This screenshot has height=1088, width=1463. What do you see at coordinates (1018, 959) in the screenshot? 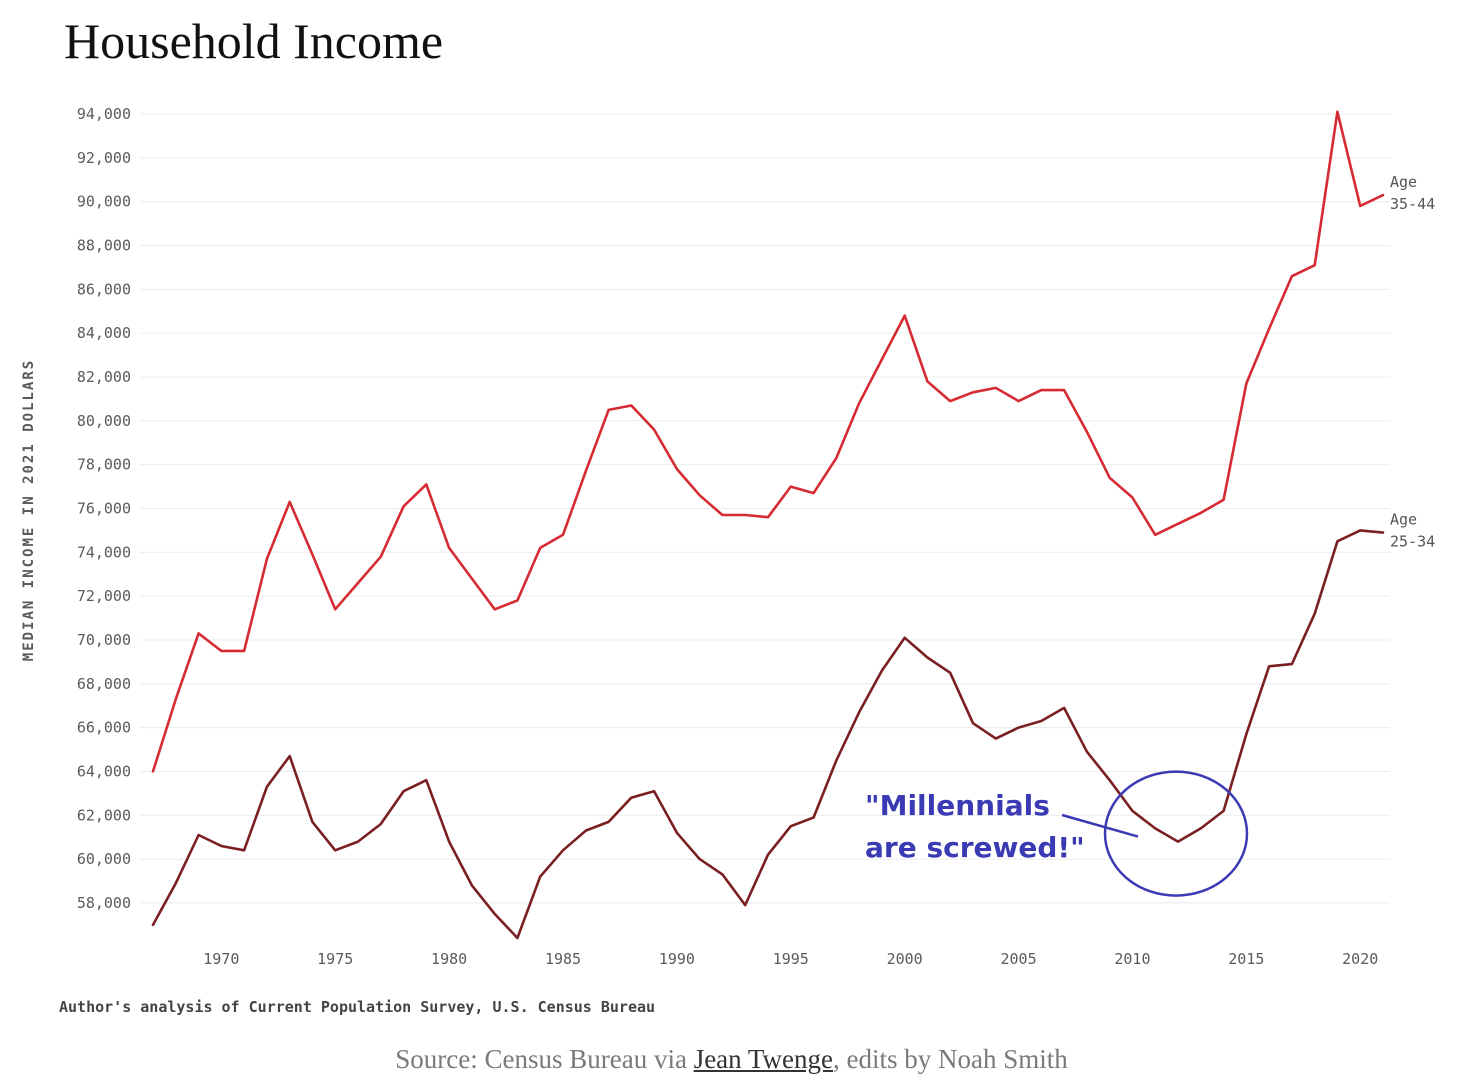
I see `x-tick-label: 2005` at bounding box center [1018, 959].